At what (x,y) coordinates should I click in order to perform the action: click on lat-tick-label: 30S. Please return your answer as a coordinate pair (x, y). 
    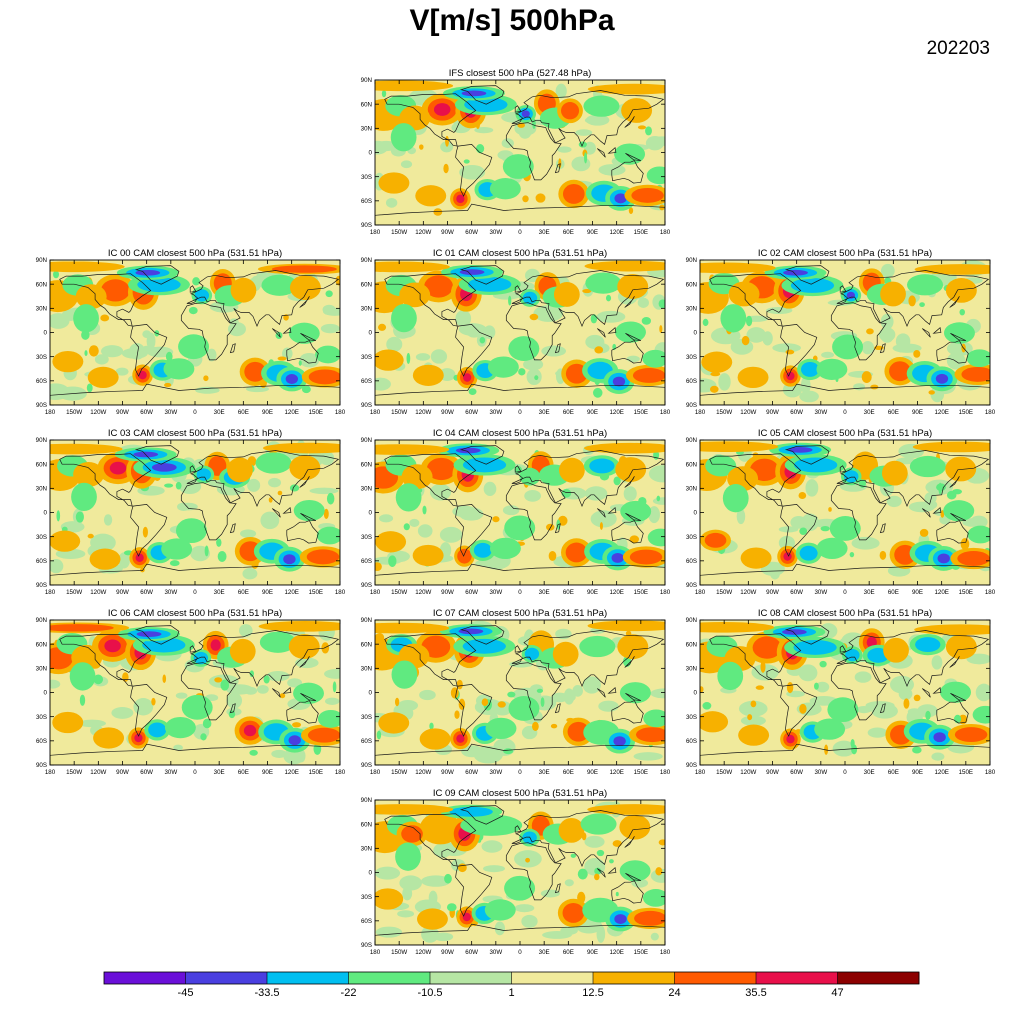
    Looking at the image, I should click on (691, 717).